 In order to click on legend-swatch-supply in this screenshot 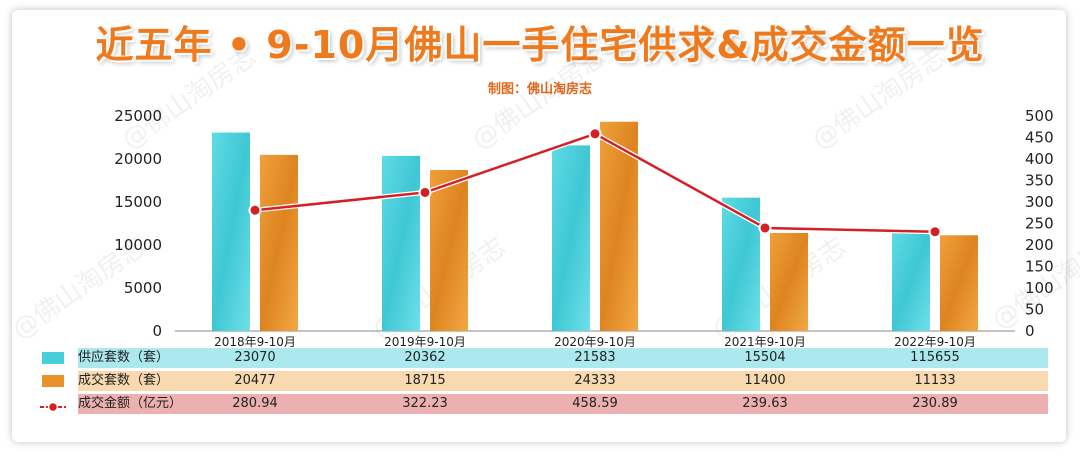, I will do `click(53, 358)`.